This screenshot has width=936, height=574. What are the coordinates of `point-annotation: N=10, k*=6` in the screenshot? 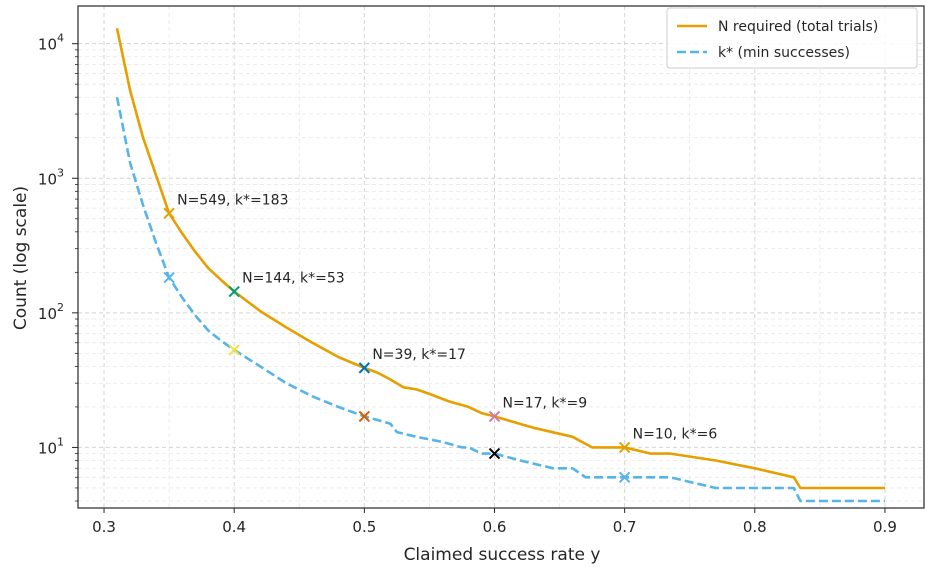 It's located at (675, 434).